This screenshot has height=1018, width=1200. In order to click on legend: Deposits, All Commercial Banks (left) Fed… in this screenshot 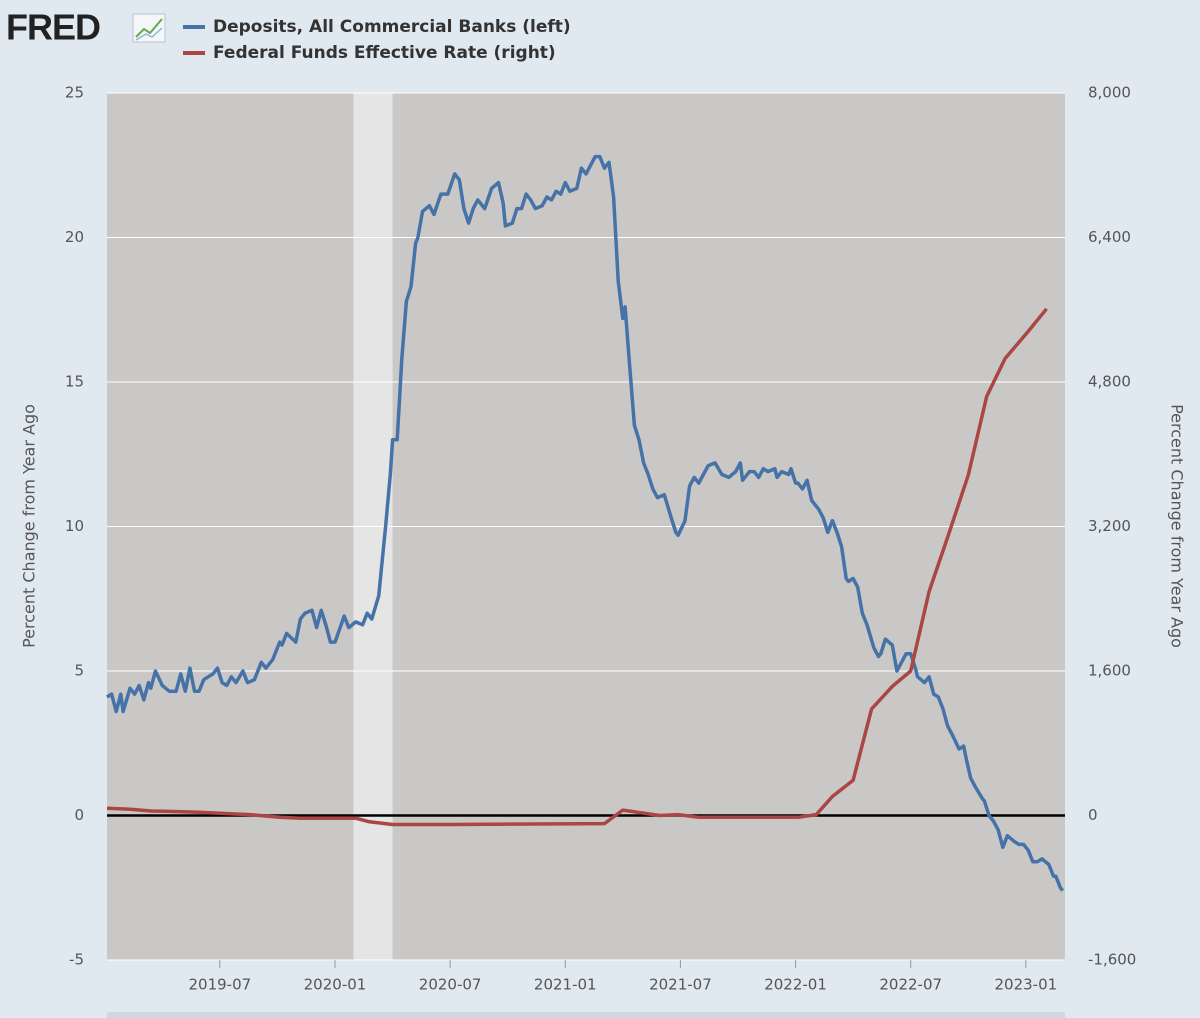, I will do `click(377, 40)`.